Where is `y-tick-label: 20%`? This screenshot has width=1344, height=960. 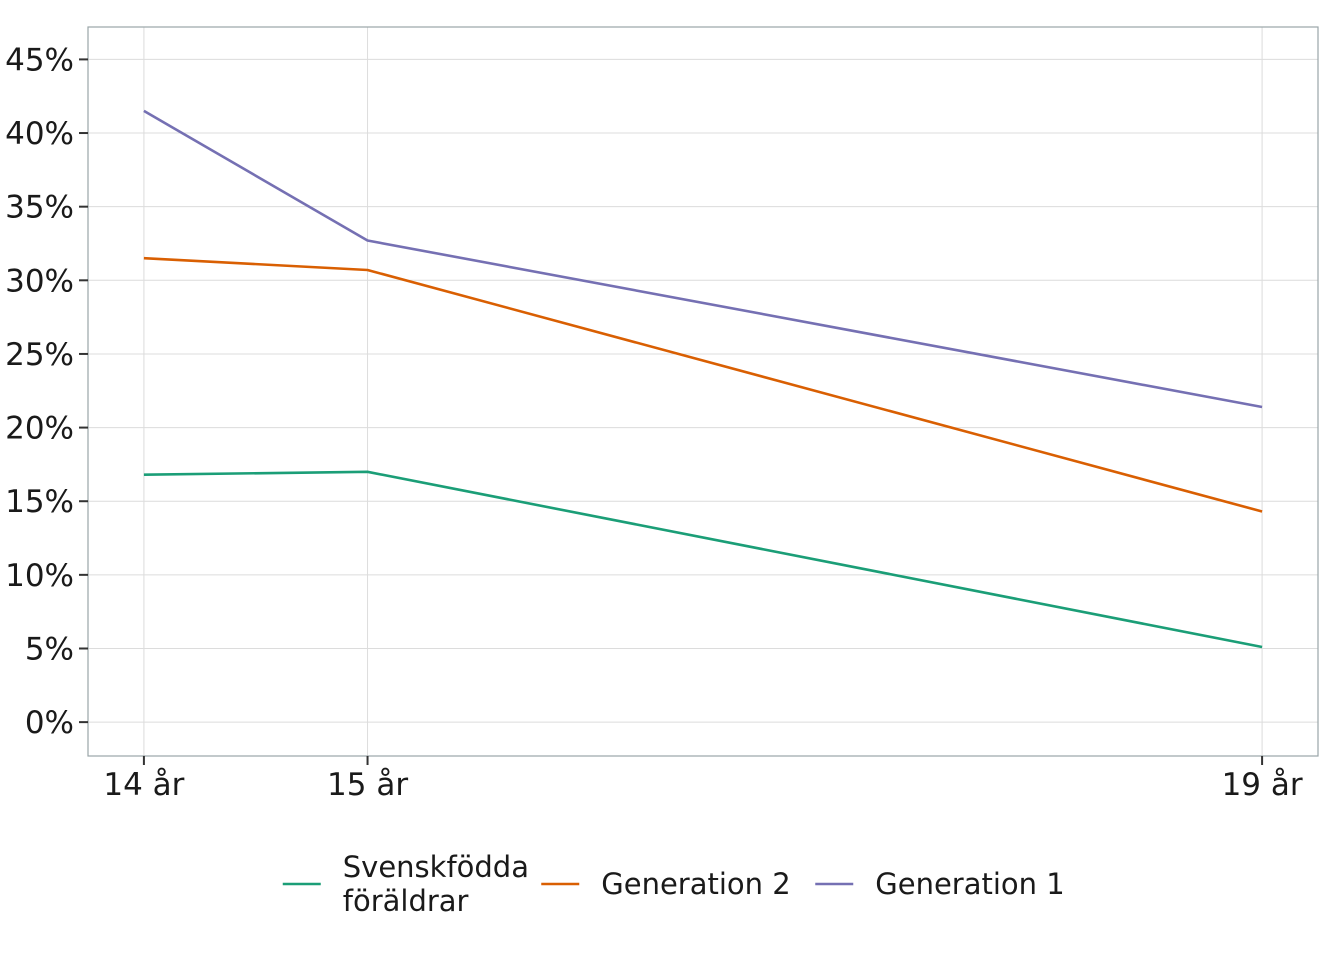 y-tick-label: 20% is located at coordinates (39, 429).